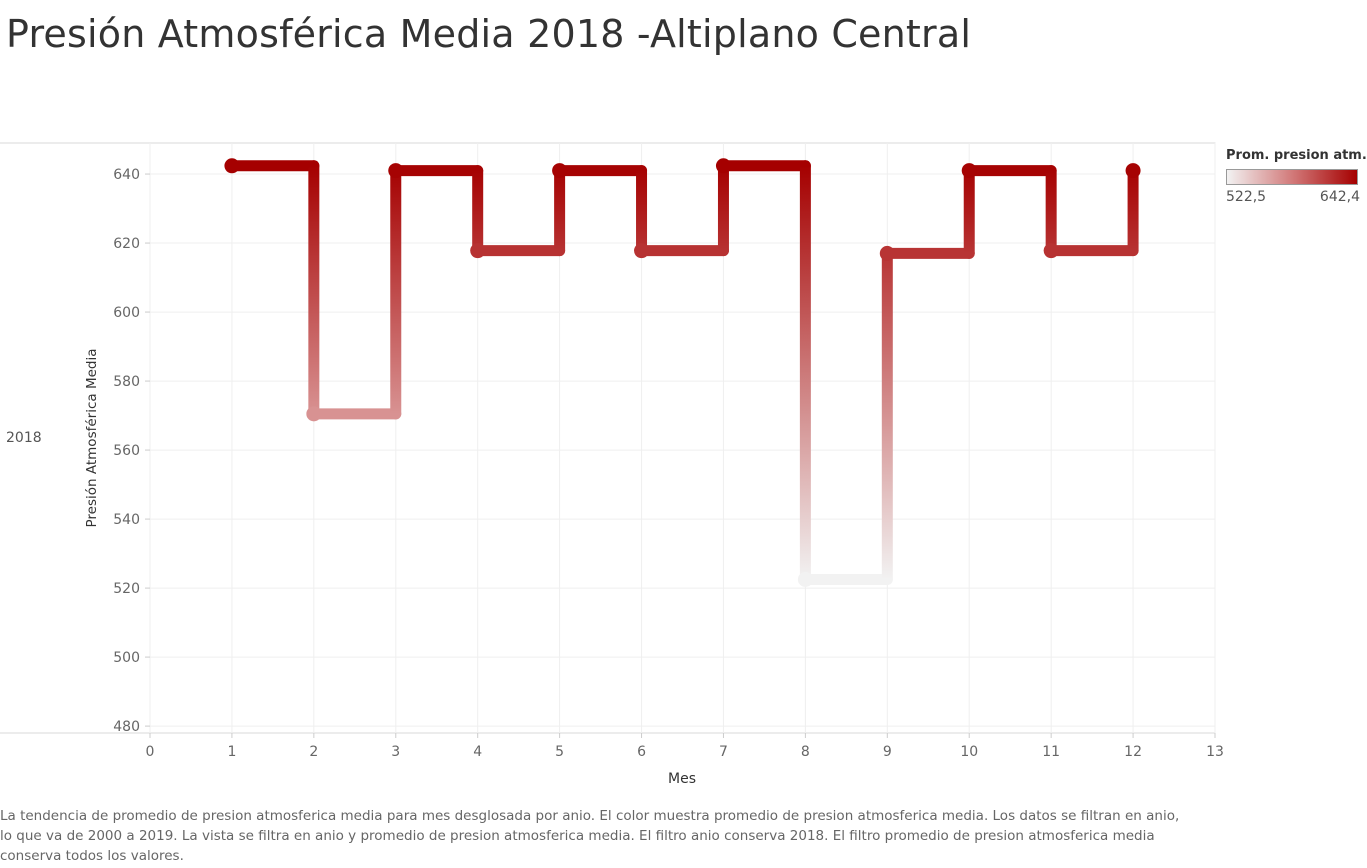 Image resolution: width=1367 pixels, height=868 pixels. Describe the element at coordinates (395, 752) in the screenshot. I see `x-tick-label: 3` at that location.